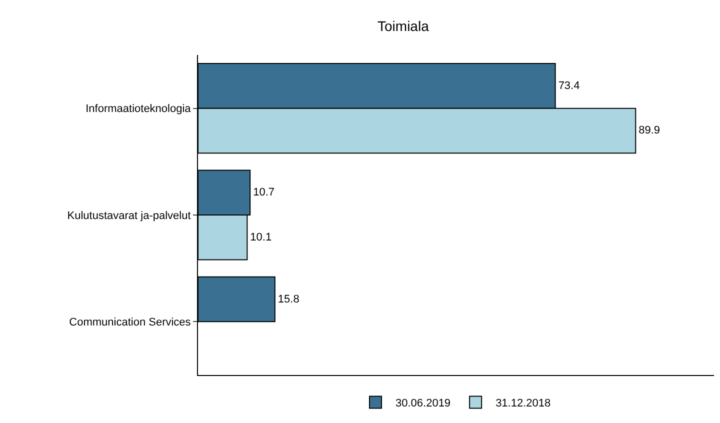 The height and width of the screenshot is (423, 720). Describe the element at coordinates (404, 26) in the screenshot. I see `chart-title: Toimiala` at that location.